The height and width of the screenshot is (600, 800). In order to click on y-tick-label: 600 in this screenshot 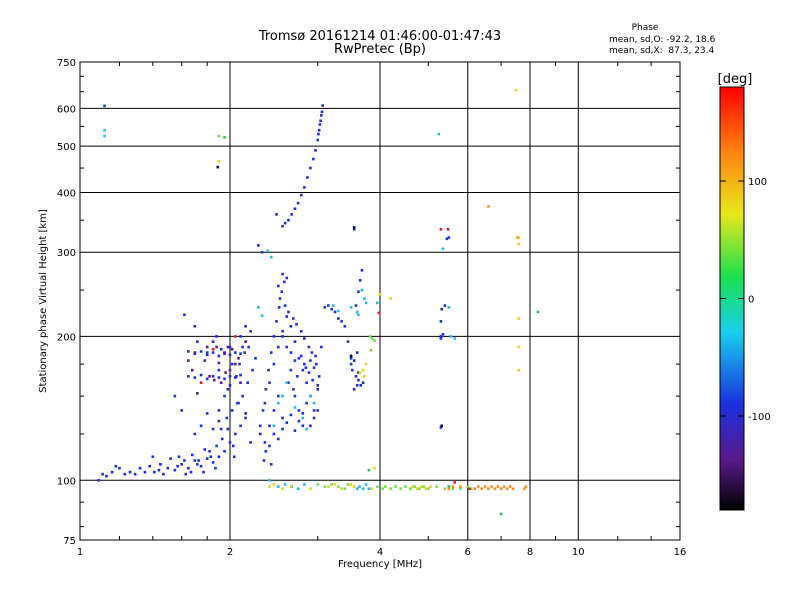, I will do `click(66, 109)`.